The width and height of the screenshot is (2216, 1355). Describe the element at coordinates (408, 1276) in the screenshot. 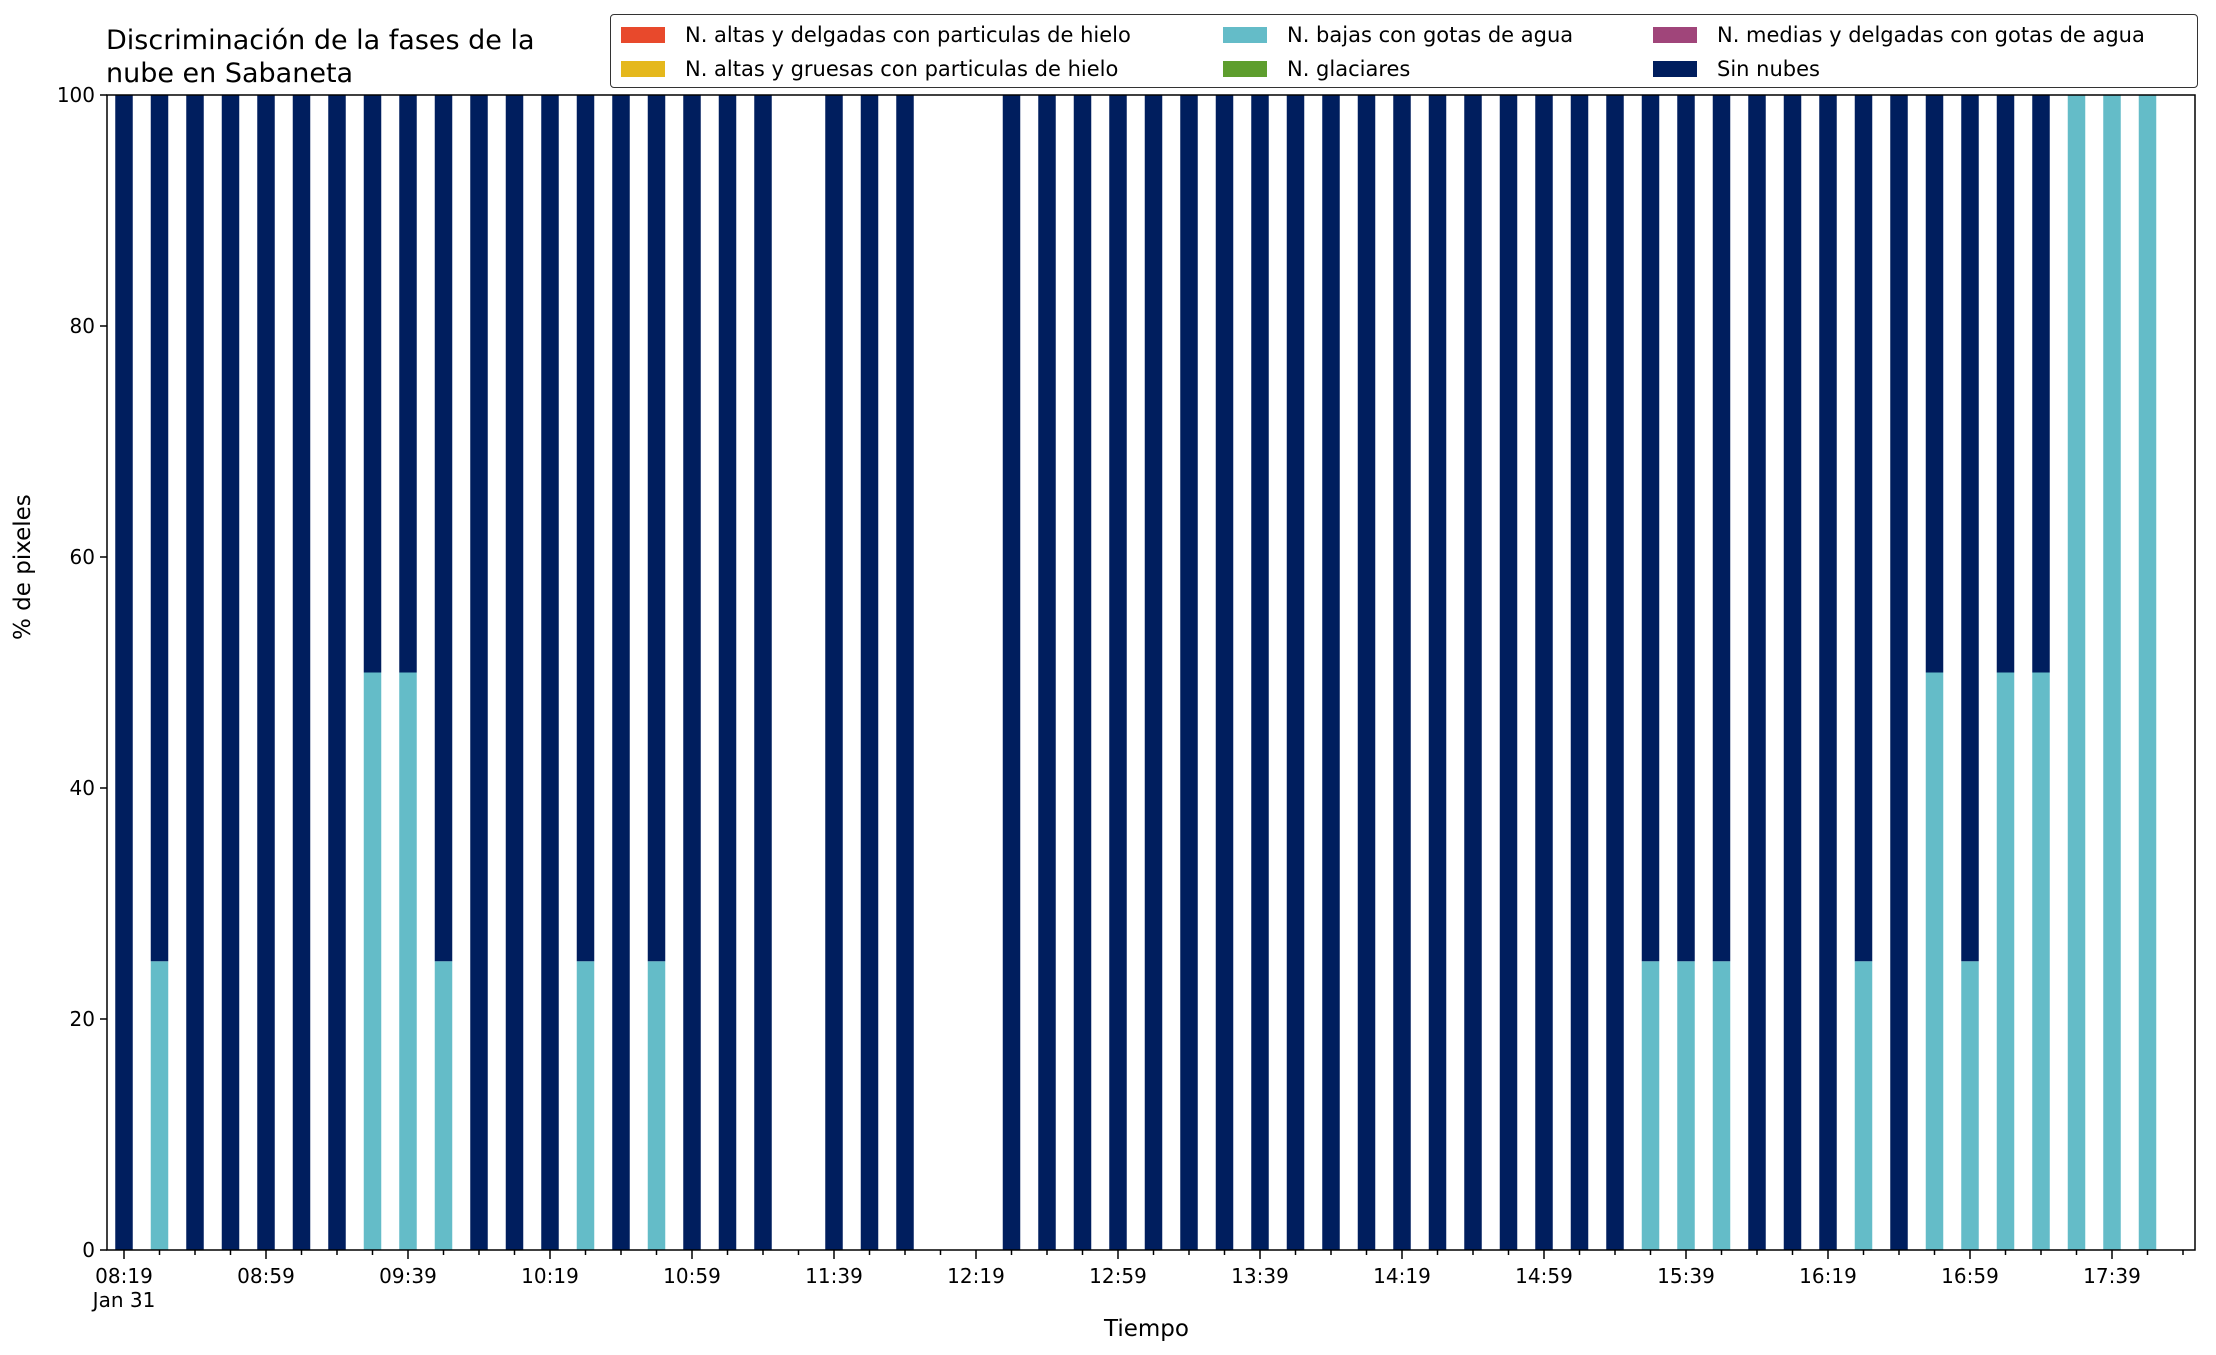

I see `x-tick-label: 09:39` at that location.